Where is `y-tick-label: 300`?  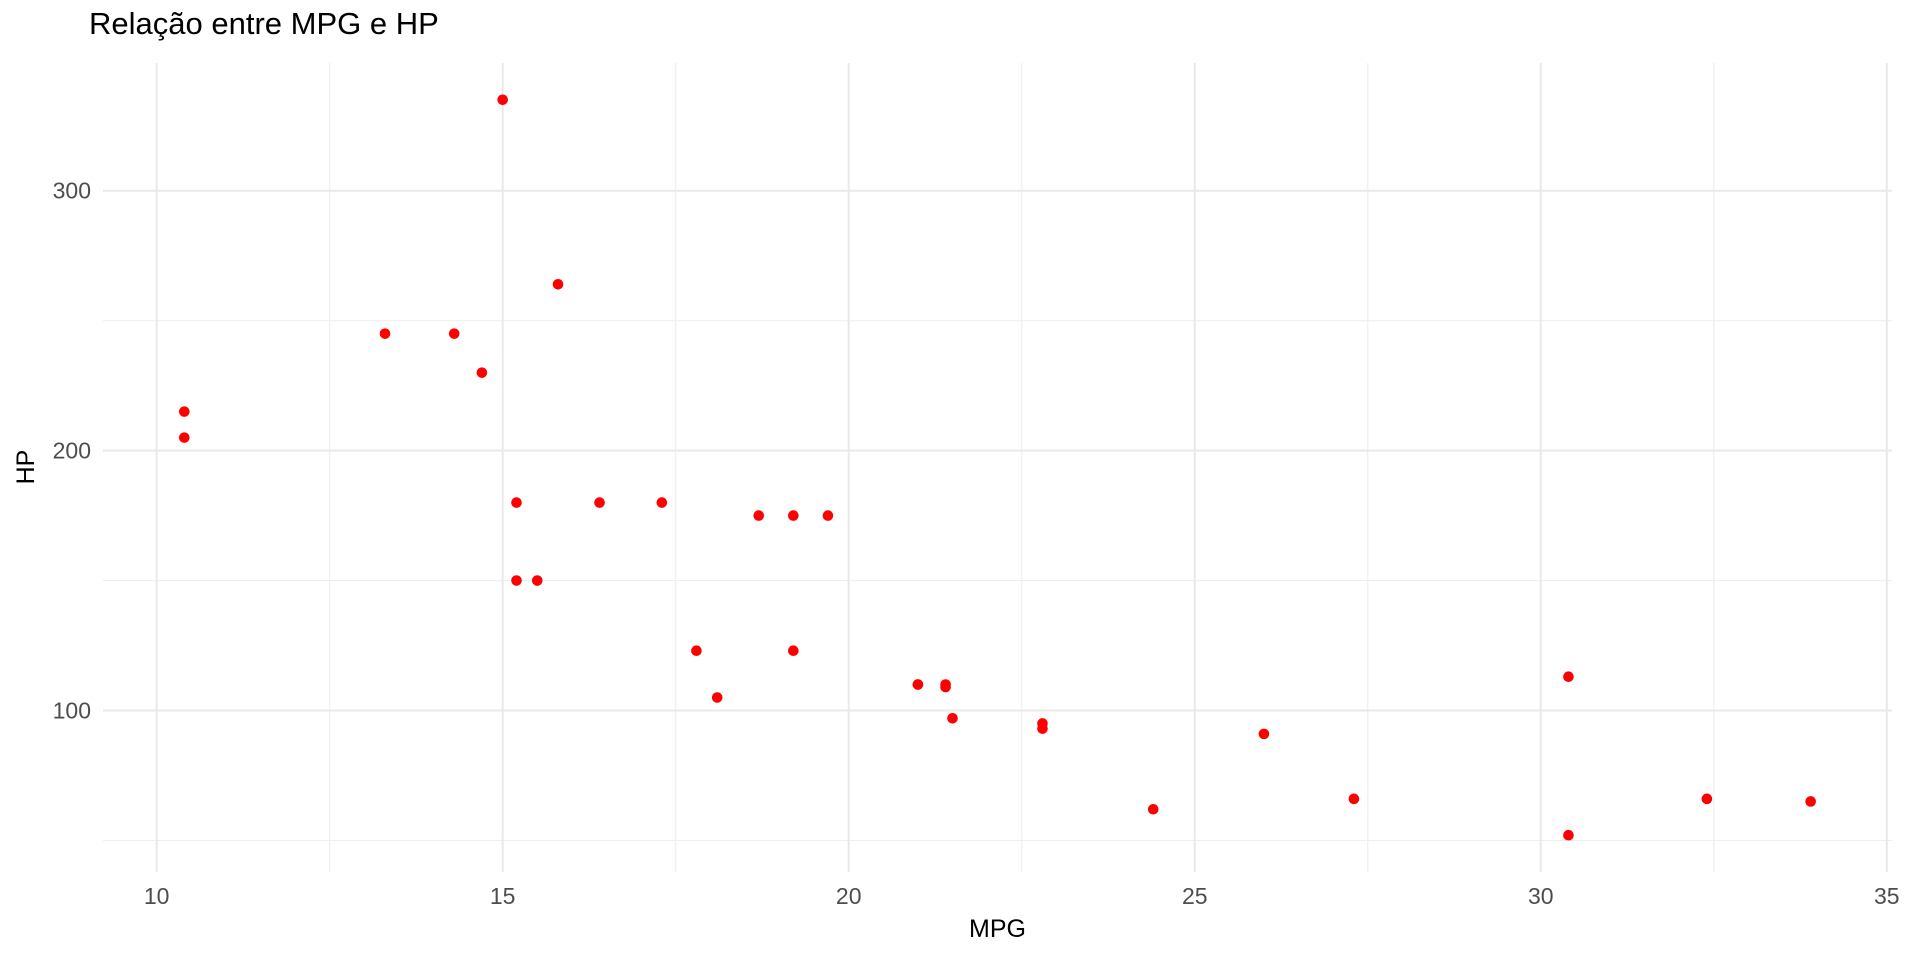
y-tick-label: 300 is located at coordinates (72, 191).